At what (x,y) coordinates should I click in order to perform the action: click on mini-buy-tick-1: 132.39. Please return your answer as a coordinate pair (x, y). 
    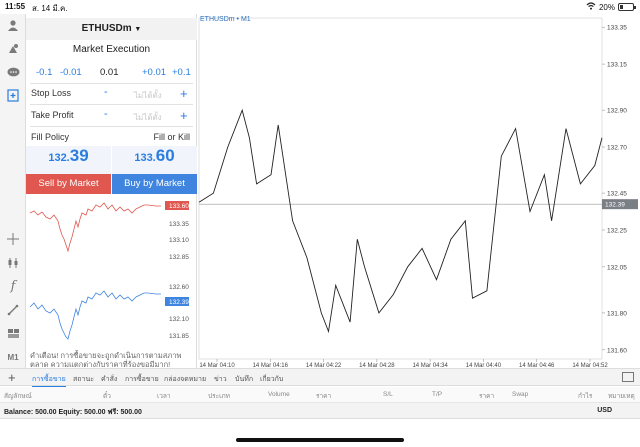
    Looking at the image, I should click on (179, 302).